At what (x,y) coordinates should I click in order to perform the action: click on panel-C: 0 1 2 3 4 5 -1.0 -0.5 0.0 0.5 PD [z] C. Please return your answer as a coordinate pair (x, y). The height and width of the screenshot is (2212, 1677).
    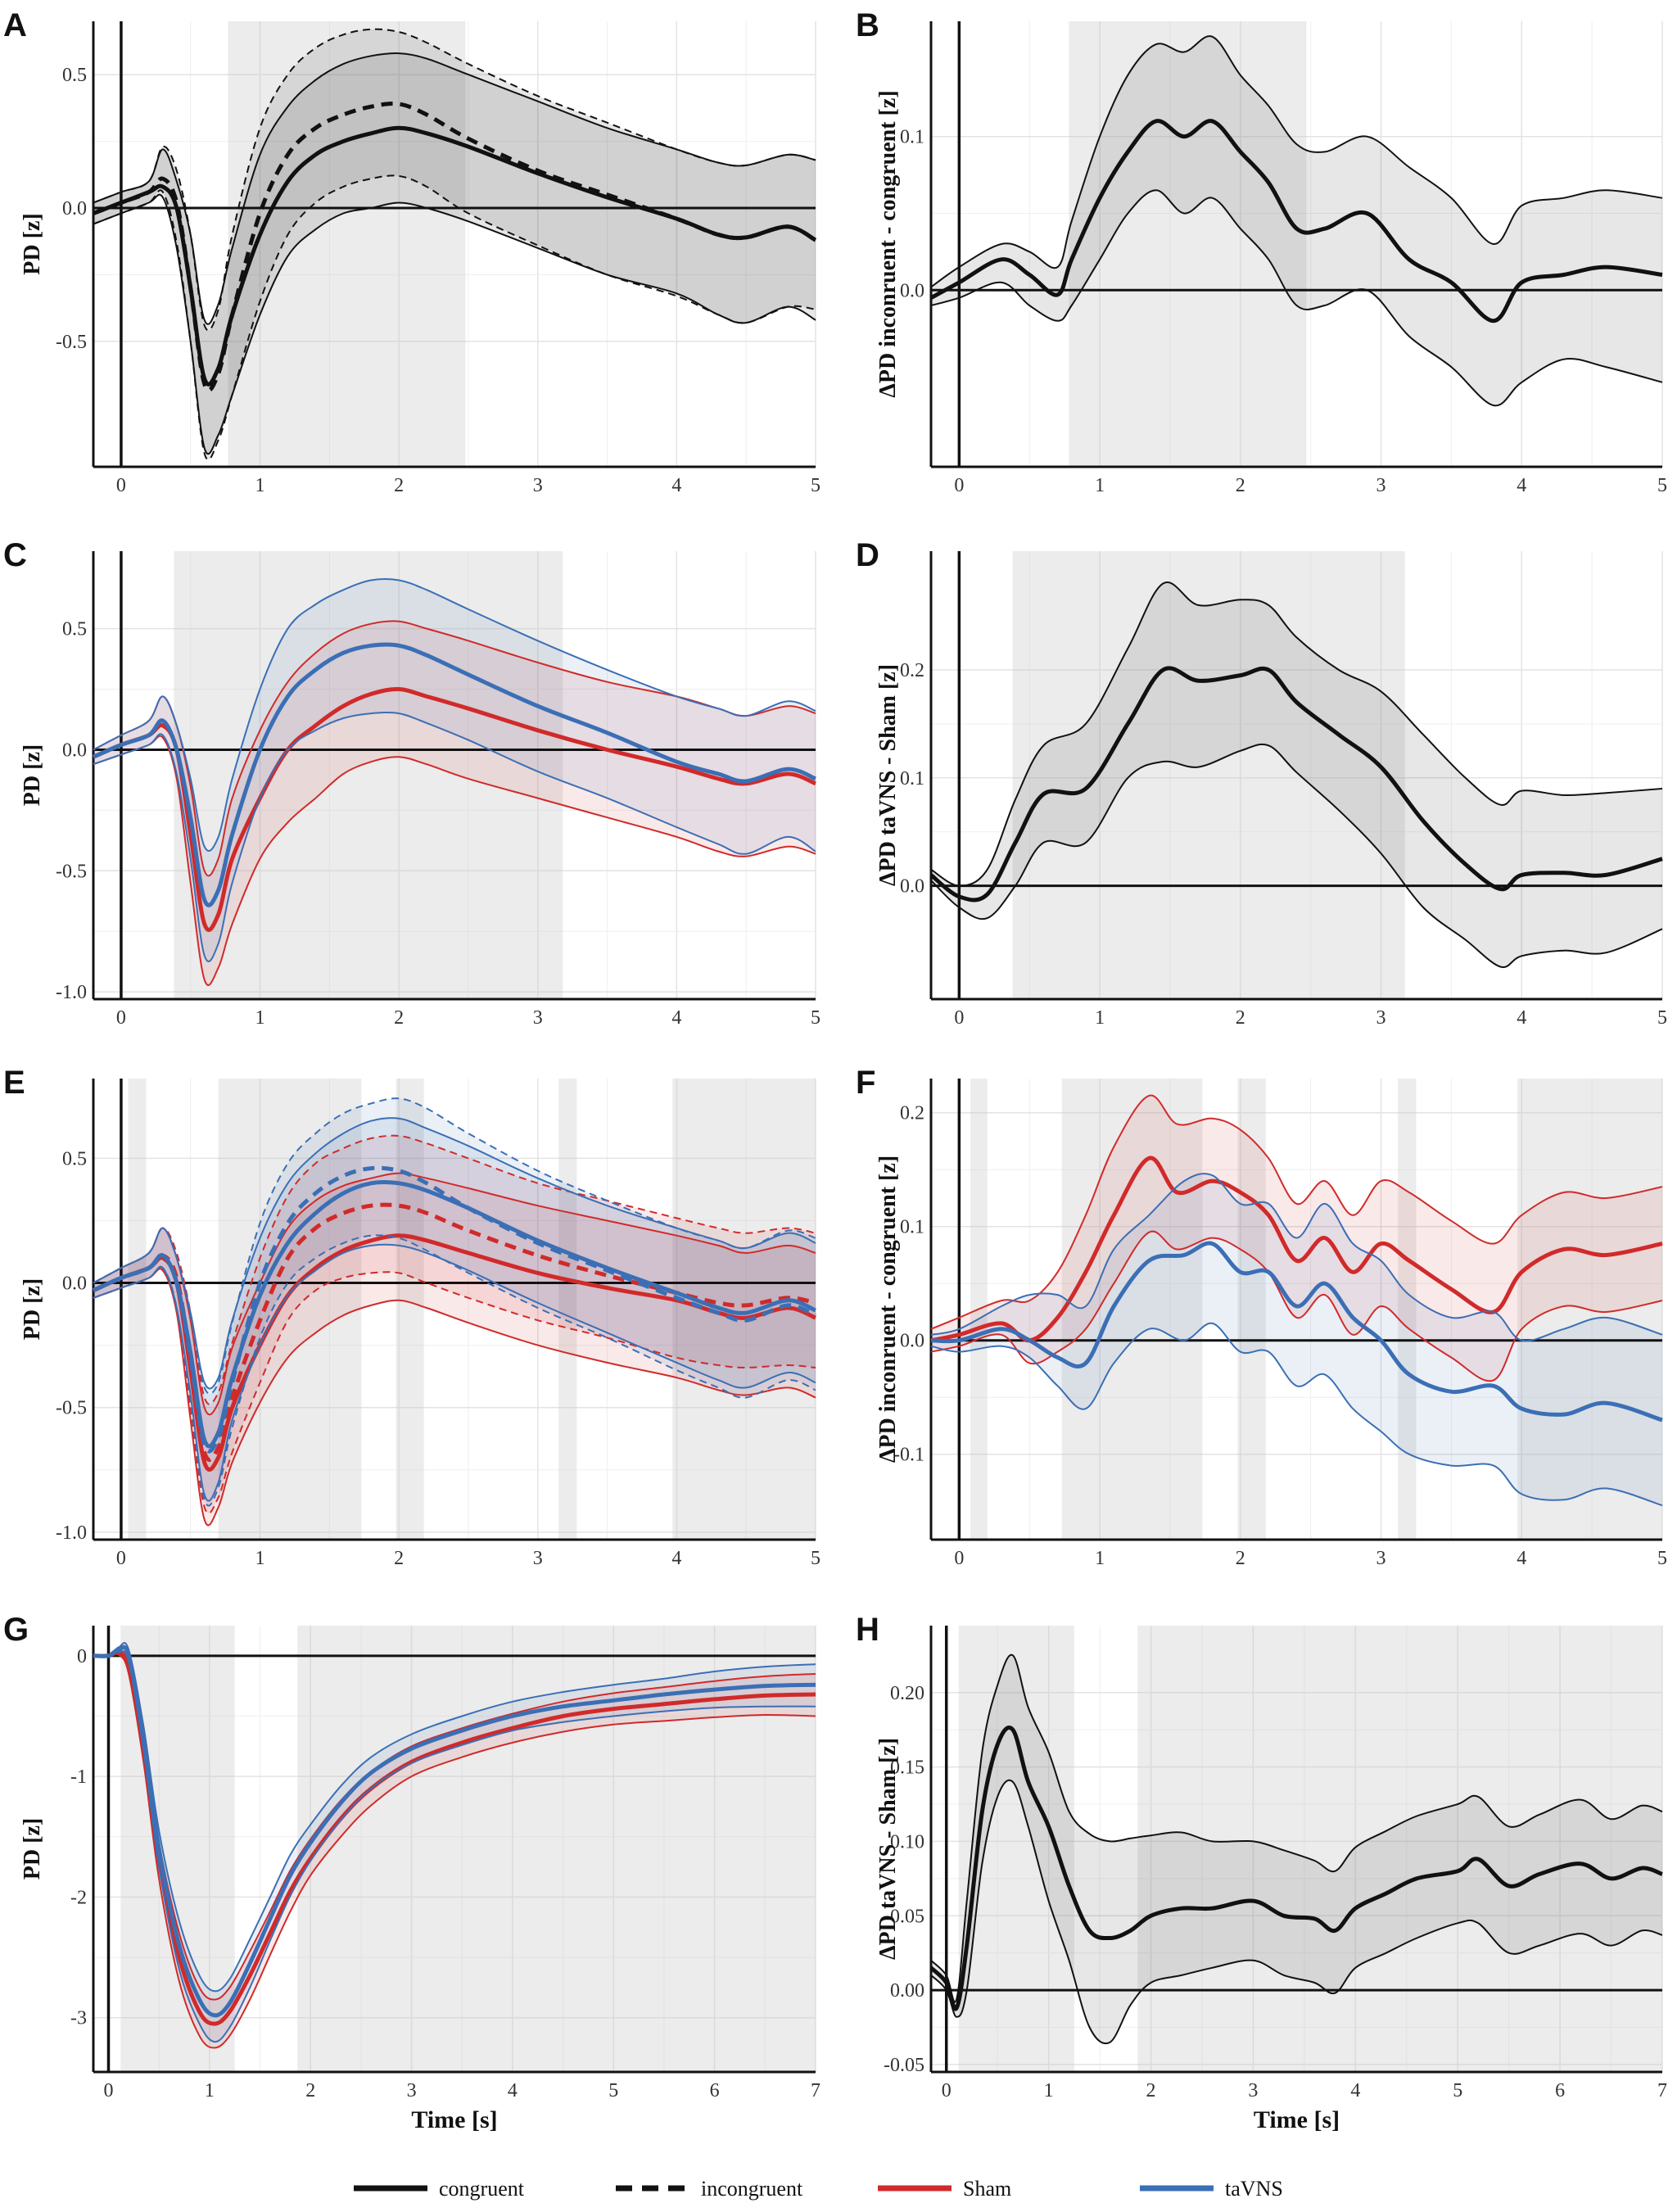
    Looking at the image, I should click on (411, 783).